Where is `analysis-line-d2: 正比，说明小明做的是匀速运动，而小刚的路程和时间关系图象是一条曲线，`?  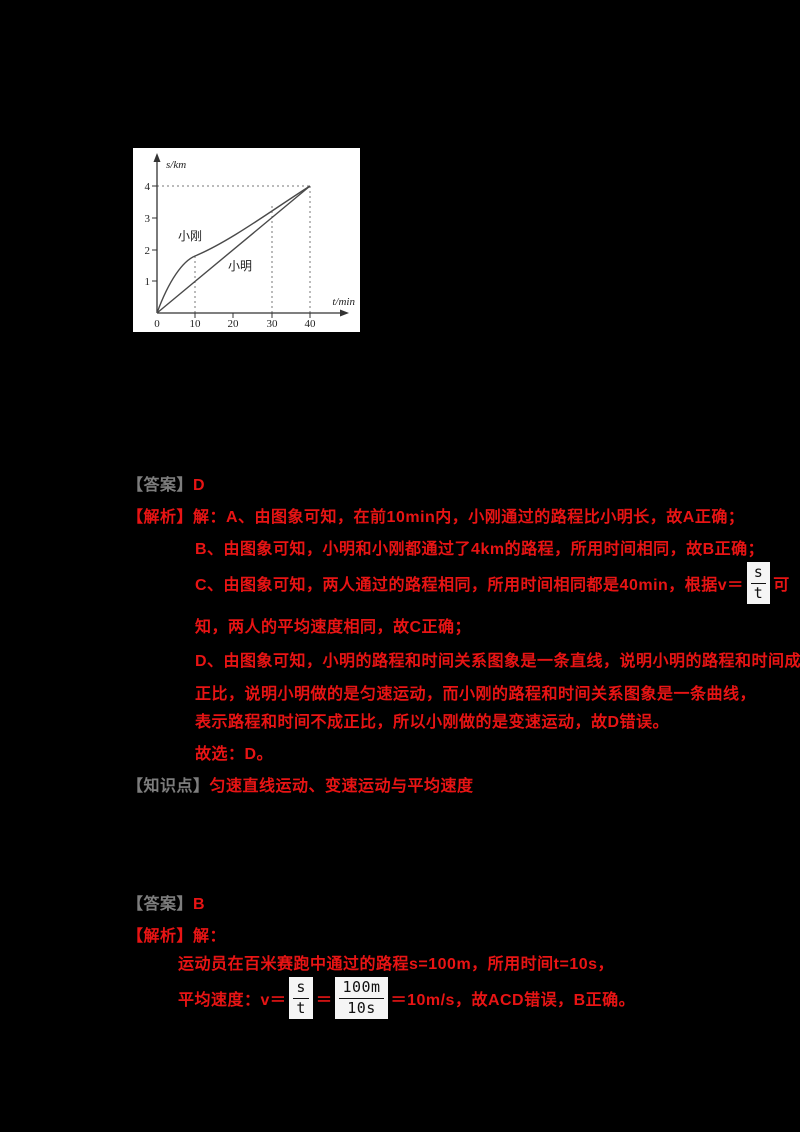
analysis-line-d2: 正比，说明小明做的是匀速运动，而小刚的路程和时间关系图象是一条曲线， is located at coordinates (476, 694).